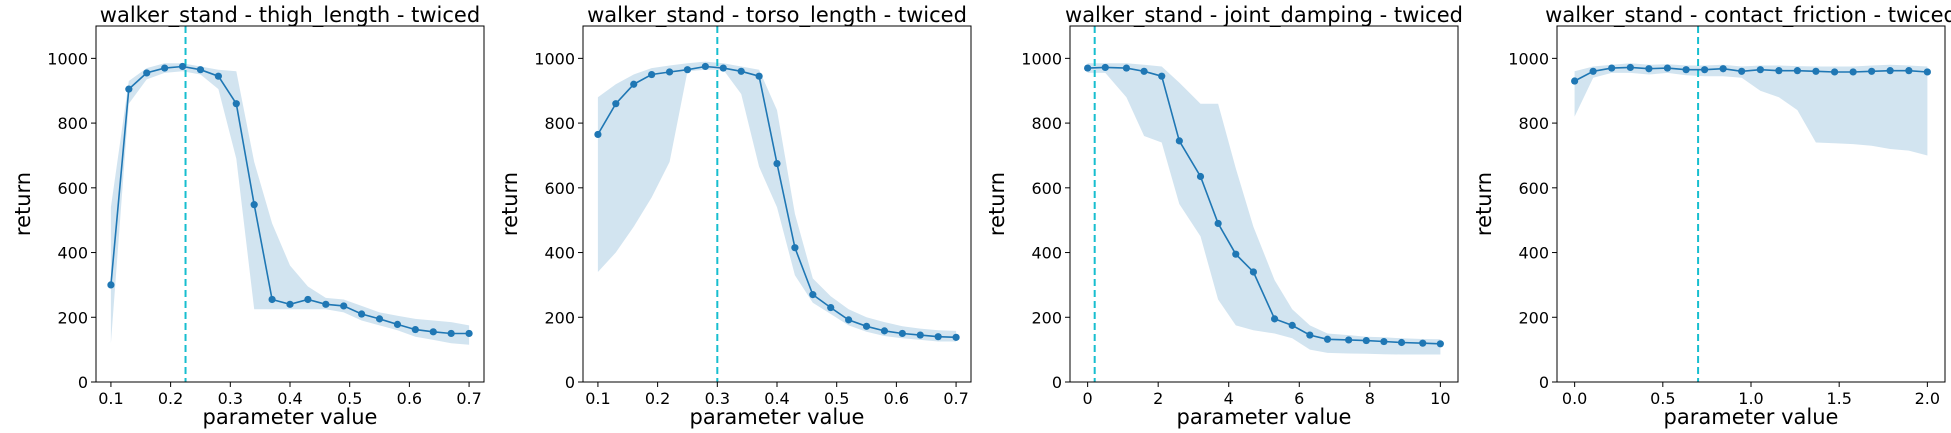 The width and height of the screenshot is (1951, 433). Describe the element at coordinates (1748, 15) in the screenshot. I see `chart-title: walker_stand - contact_friction - twiced` at that location.